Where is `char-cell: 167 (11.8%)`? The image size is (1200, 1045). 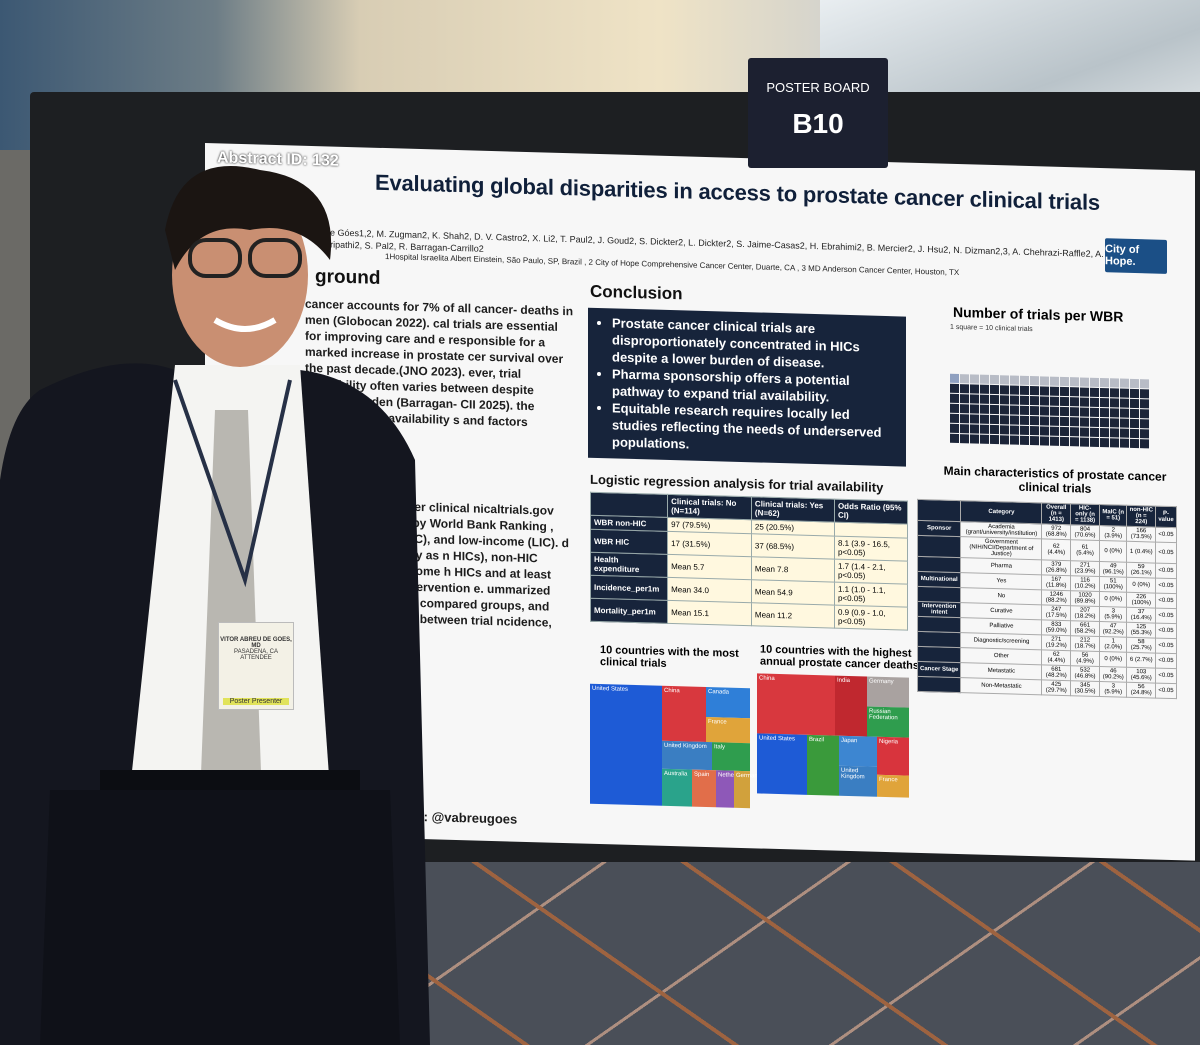
char-cell: 167 (11.8%) is located at coordinates (1056, 582).